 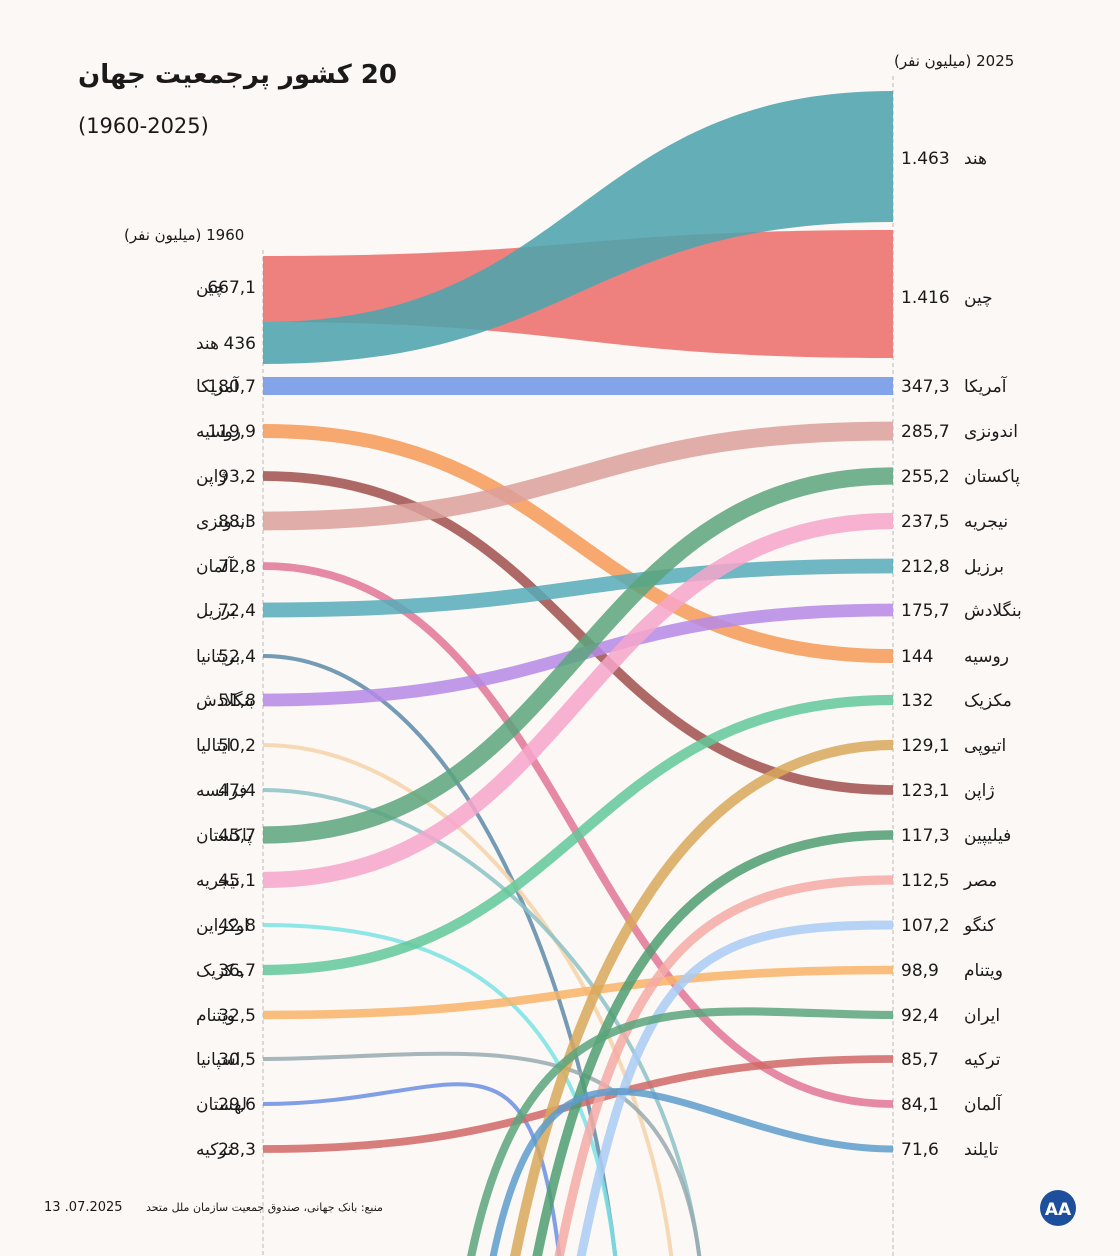 I want to click on left-country-label: ترکیه, so click(x=214, y=1150).